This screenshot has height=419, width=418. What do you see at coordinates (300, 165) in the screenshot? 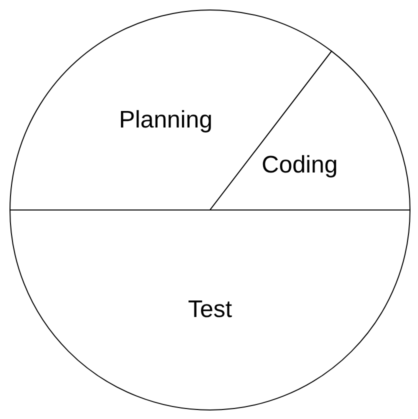
I see `slice-label: Coding` at bounding box center [300, 165].